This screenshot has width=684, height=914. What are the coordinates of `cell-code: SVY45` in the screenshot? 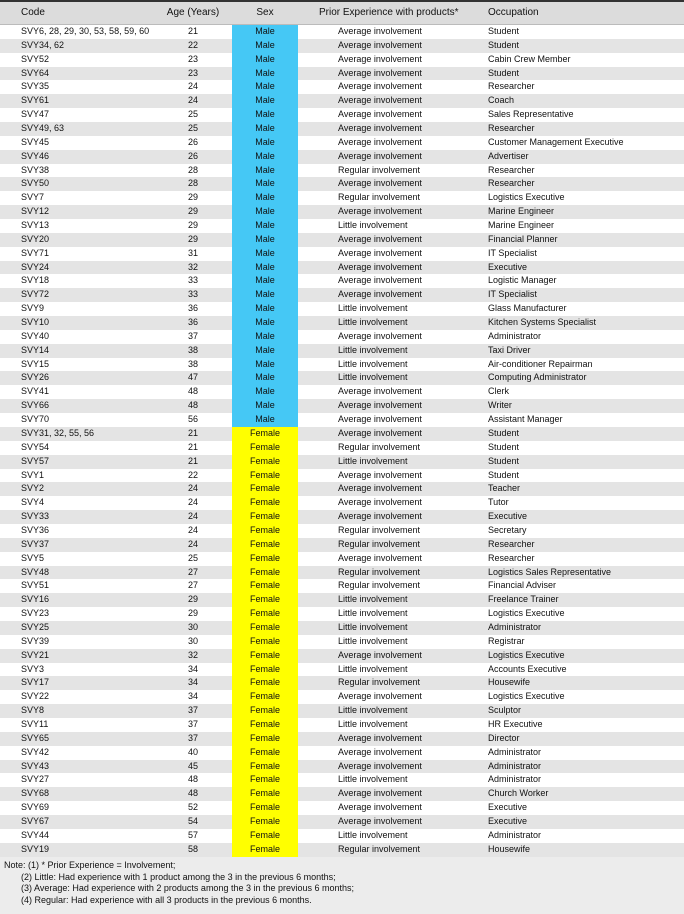 It's located at (35, 141).